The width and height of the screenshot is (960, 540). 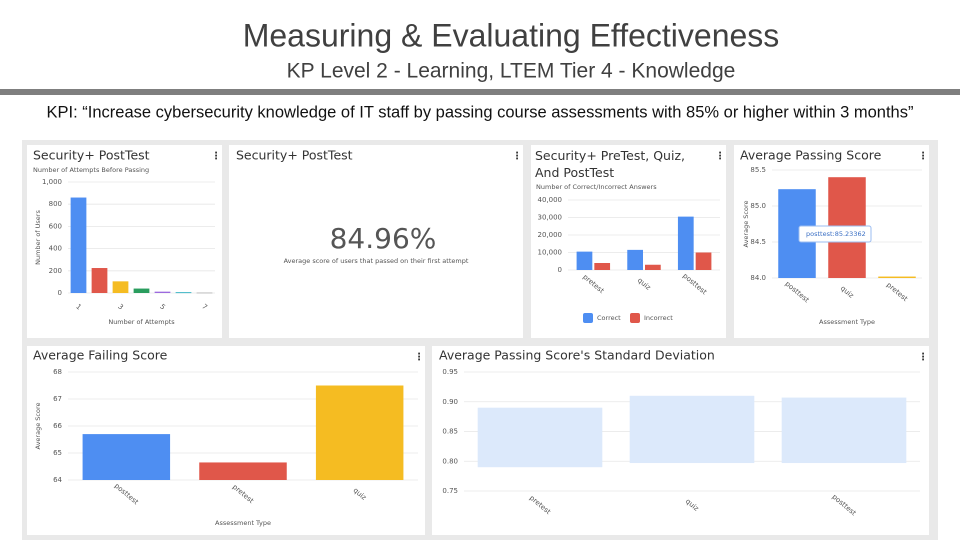 What do you see at coordinates (758, 170) in the screenshot?
I see `y-tick-label: 85.5` at bounding box center [758, 170].